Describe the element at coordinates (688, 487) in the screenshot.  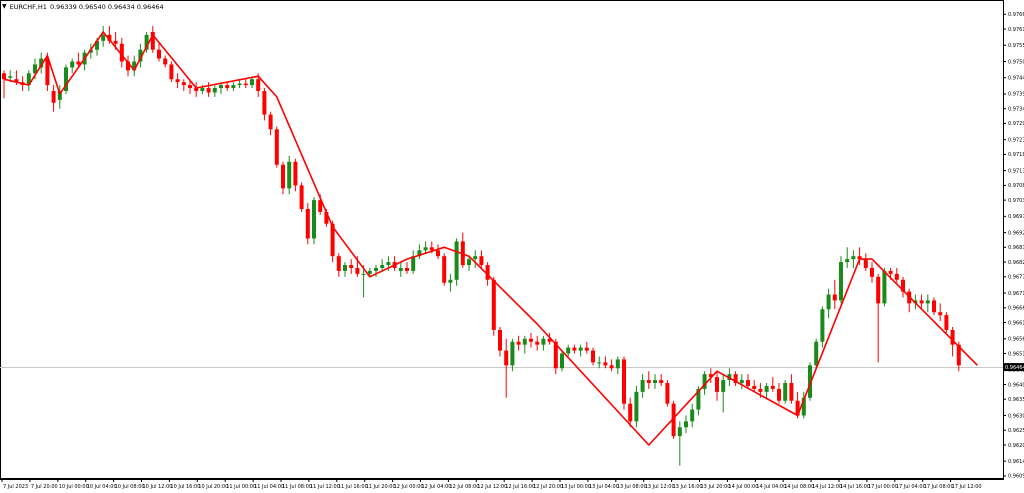
I see `x-tick-label: 13 Jul 16:00` at that location.